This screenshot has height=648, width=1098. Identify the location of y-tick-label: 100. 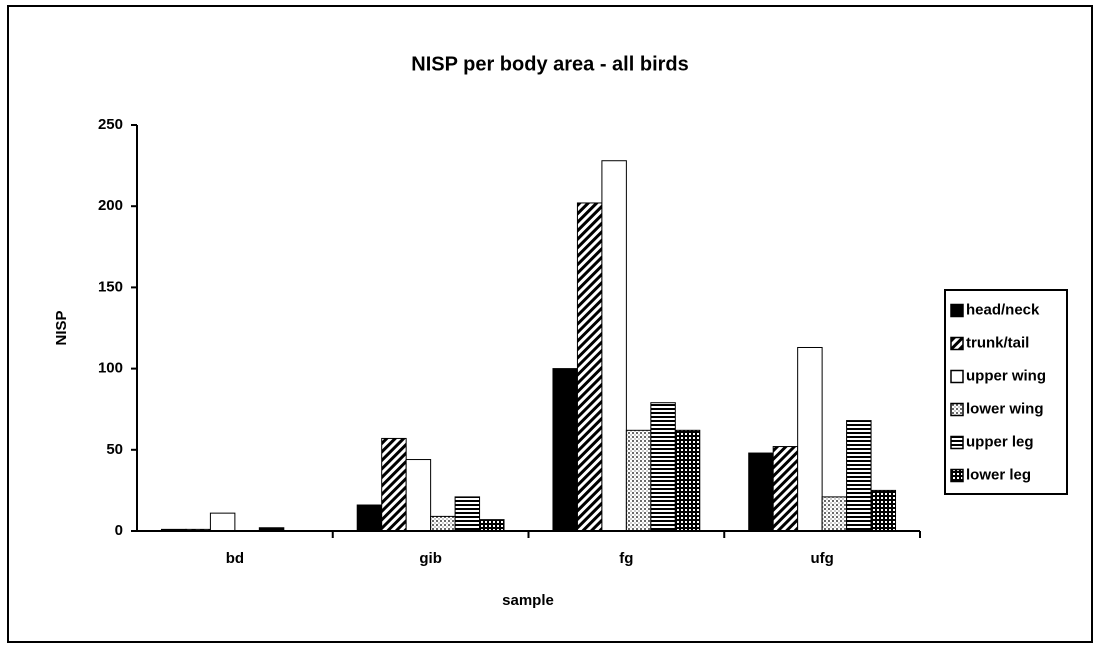
(110, 368).